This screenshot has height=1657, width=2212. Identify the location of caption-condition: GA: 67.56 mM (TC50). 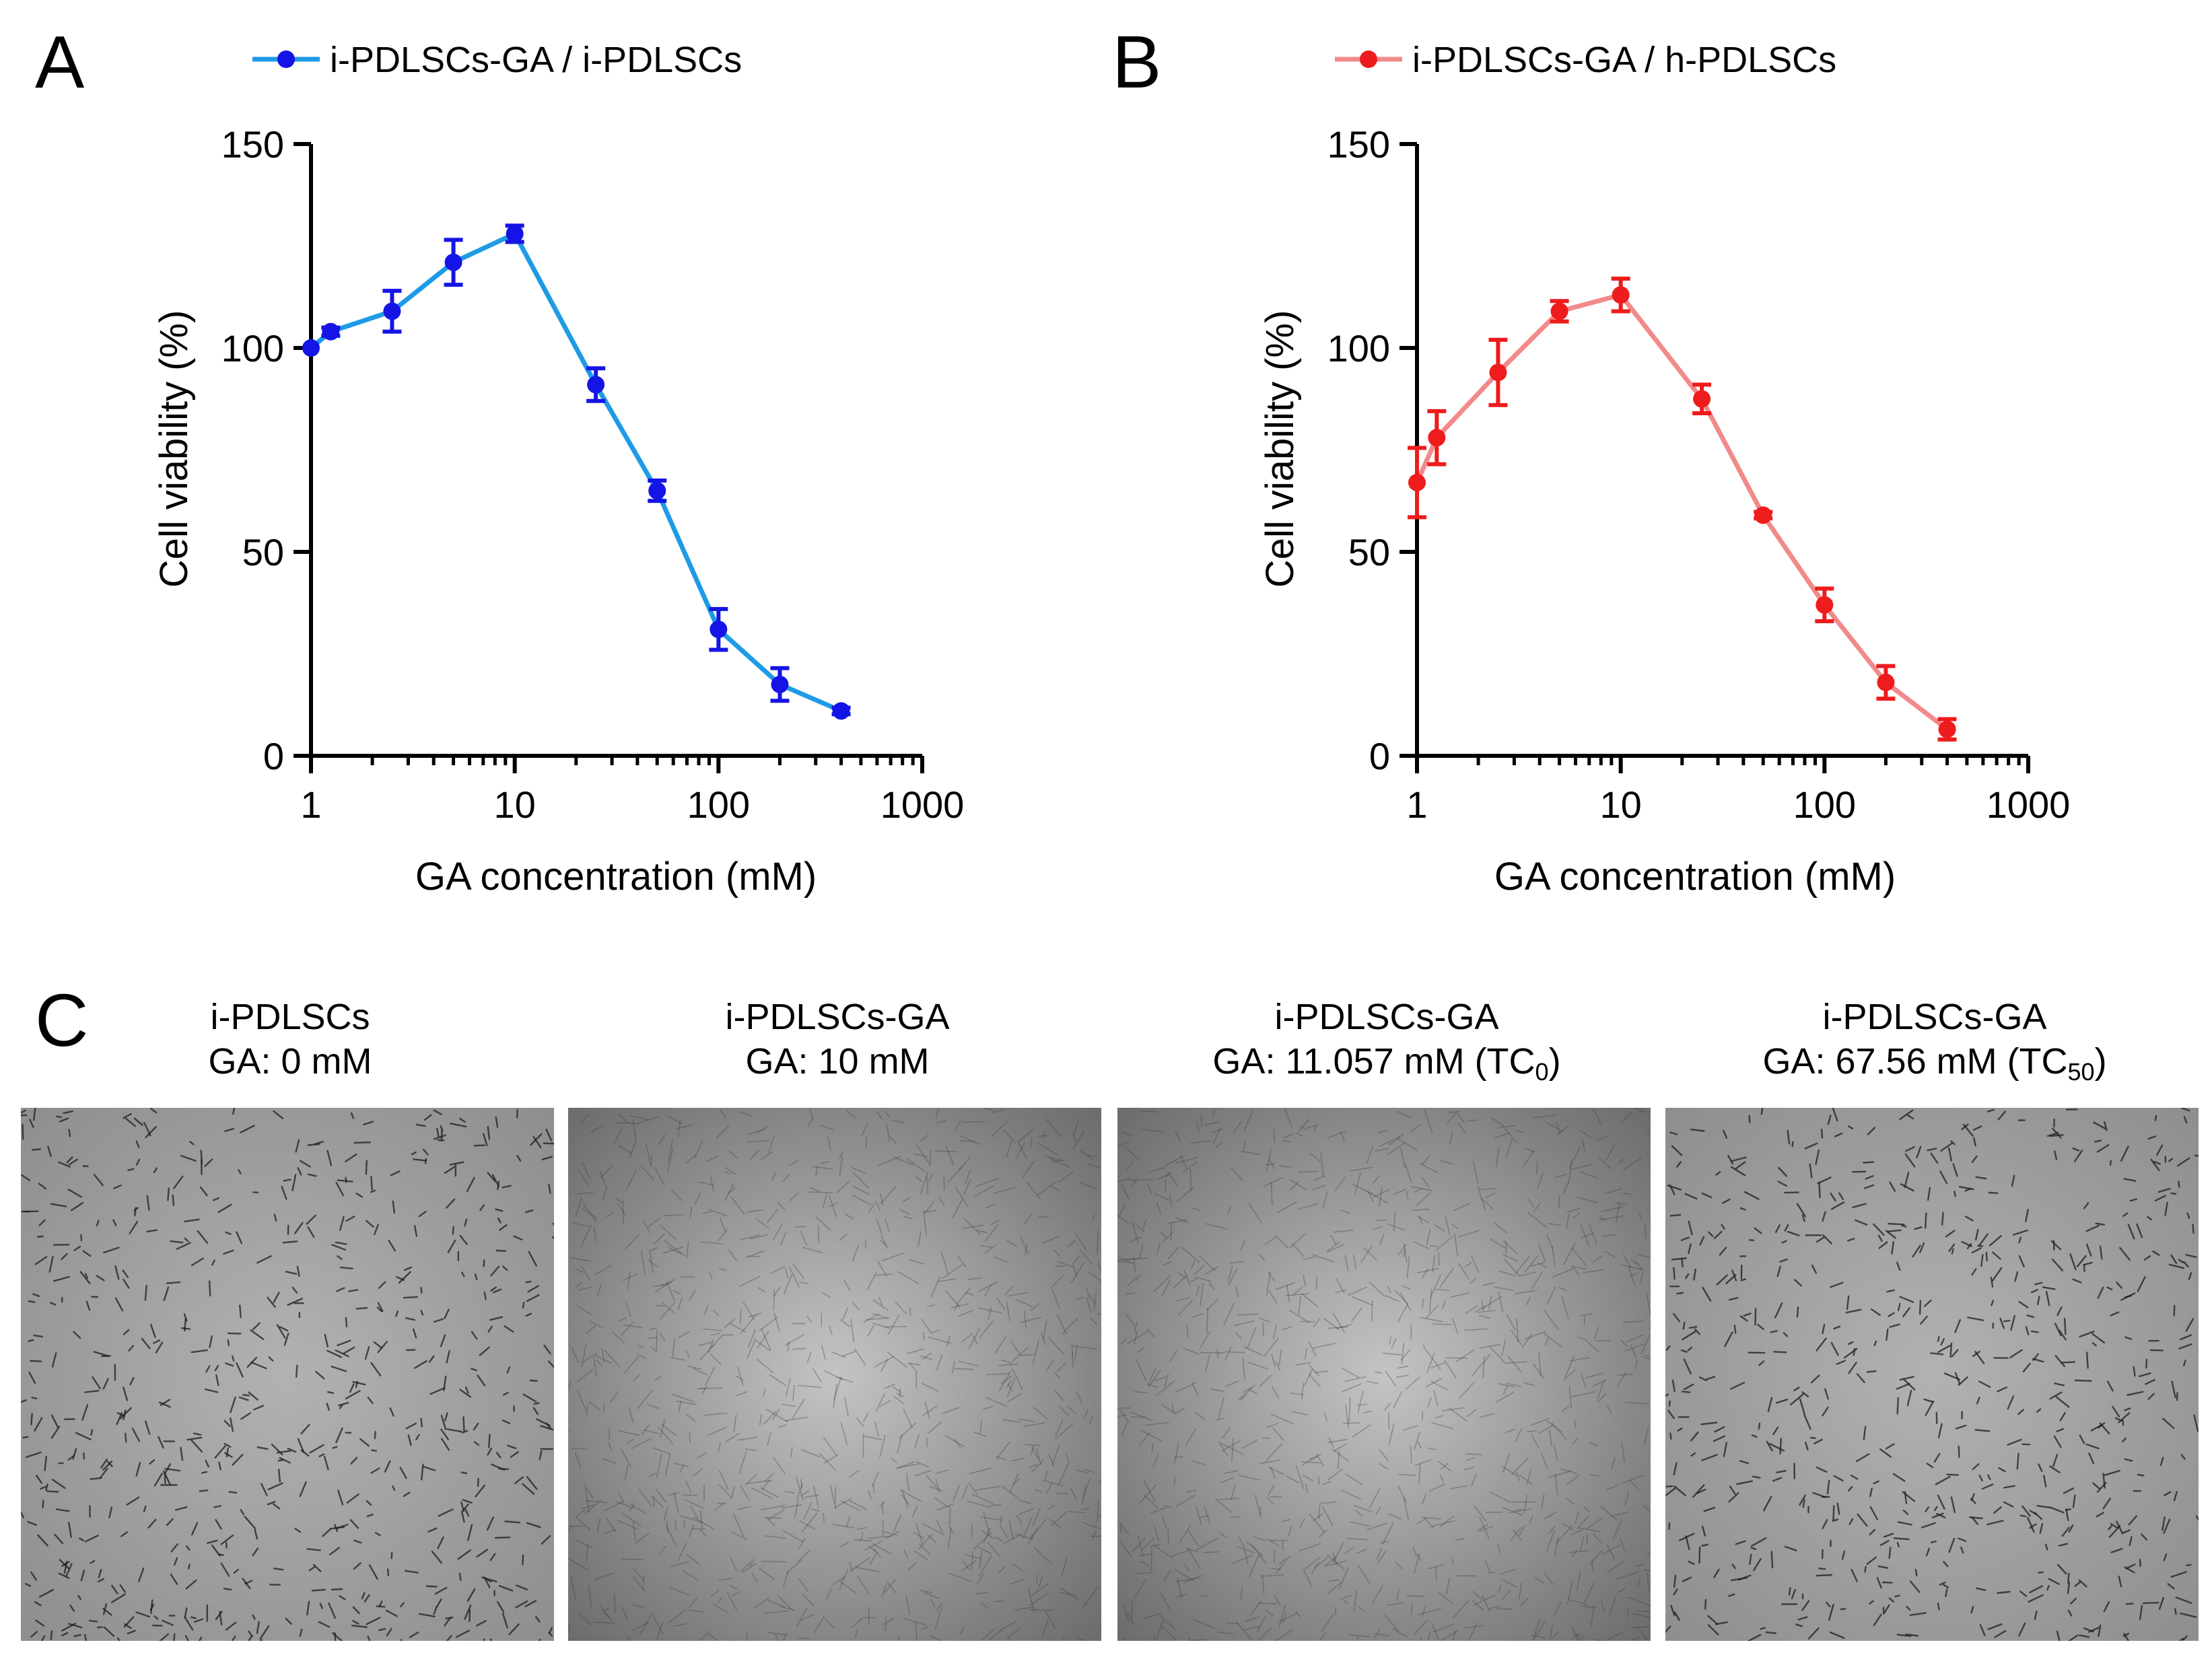
(1934, 1063).